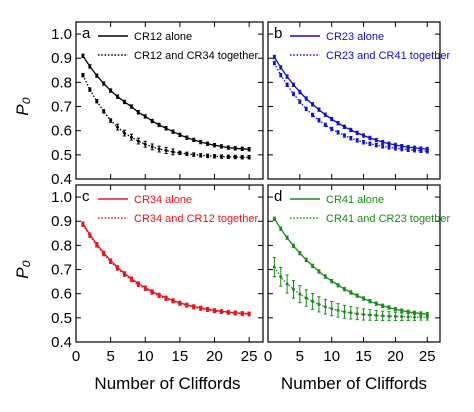  What do you see at coordinates (331, 356) in the screenshot?
I see `x-tick-label: 10` at bounding box center [331, 356].